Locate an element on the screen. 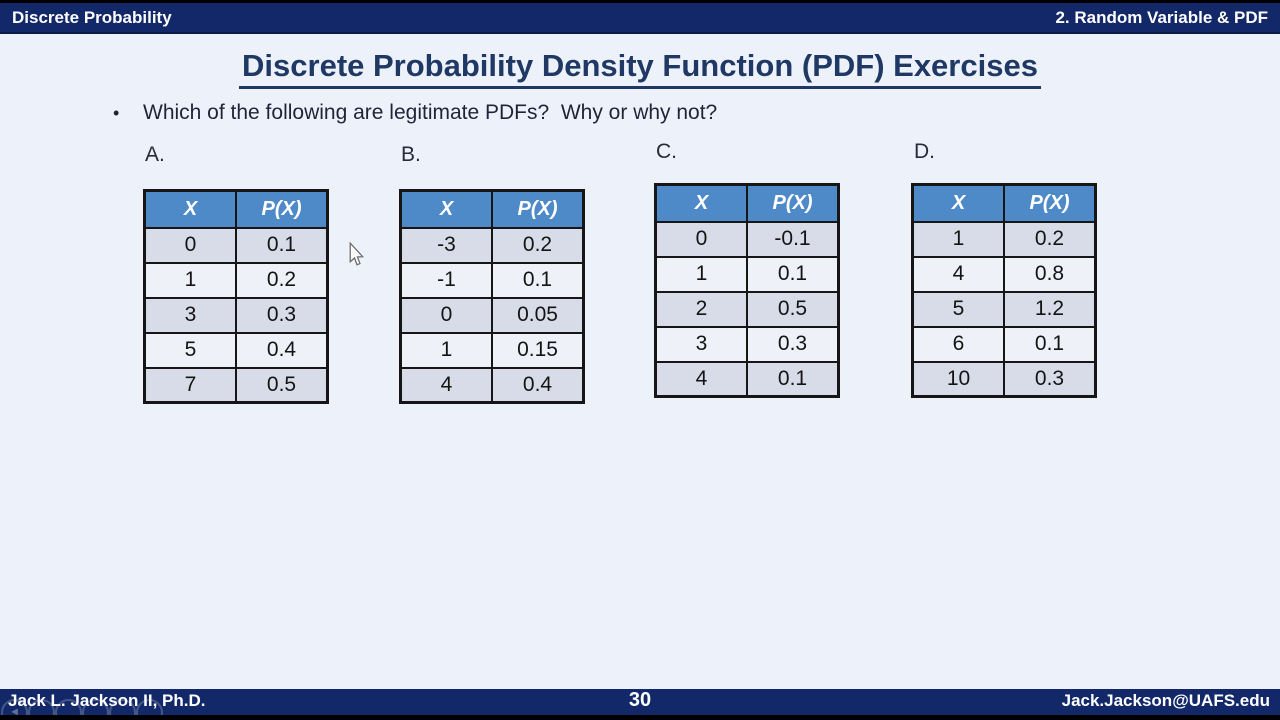  pdf-table-b: X P(X) -3 0.2 -1 0.1 0 0.05 1 0.15 4 0.4 is located at coordinates (492, 296).